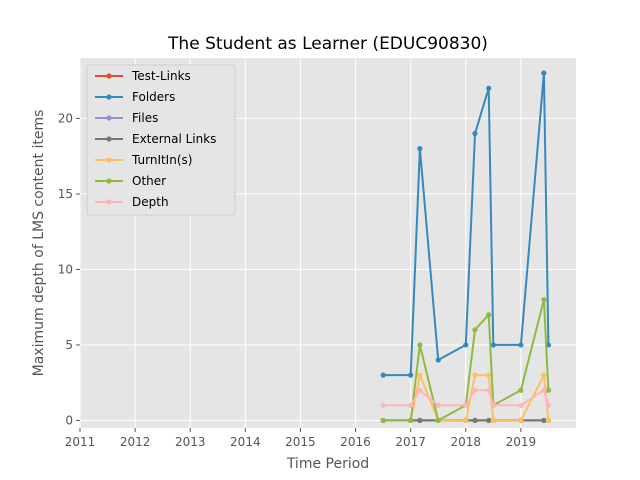 This screenshot has height=480, width=640. I want to click on x-axis-label: Time Period, so click(327, 464).